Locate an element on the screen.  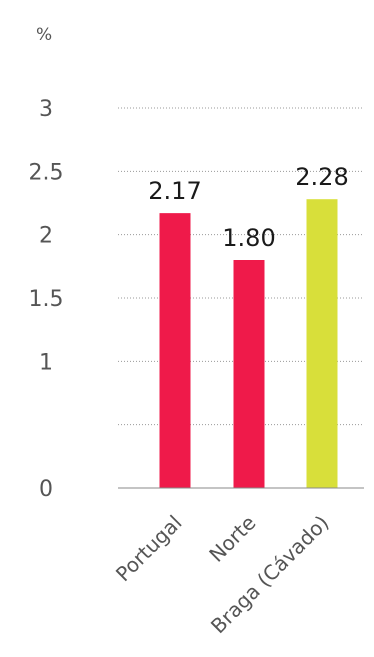
value-labels: 2.17 1.80 2.28 is located at coordinates (248, 207).